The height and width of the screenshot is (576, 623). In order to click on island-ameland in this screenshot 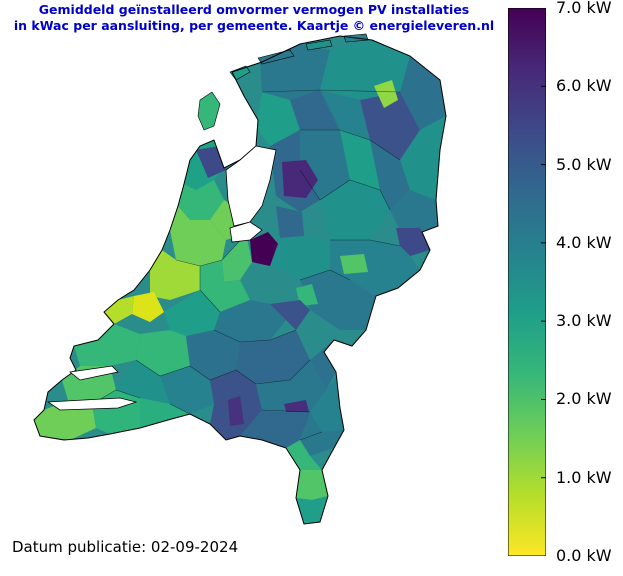, I will do `click(319, 45)`.